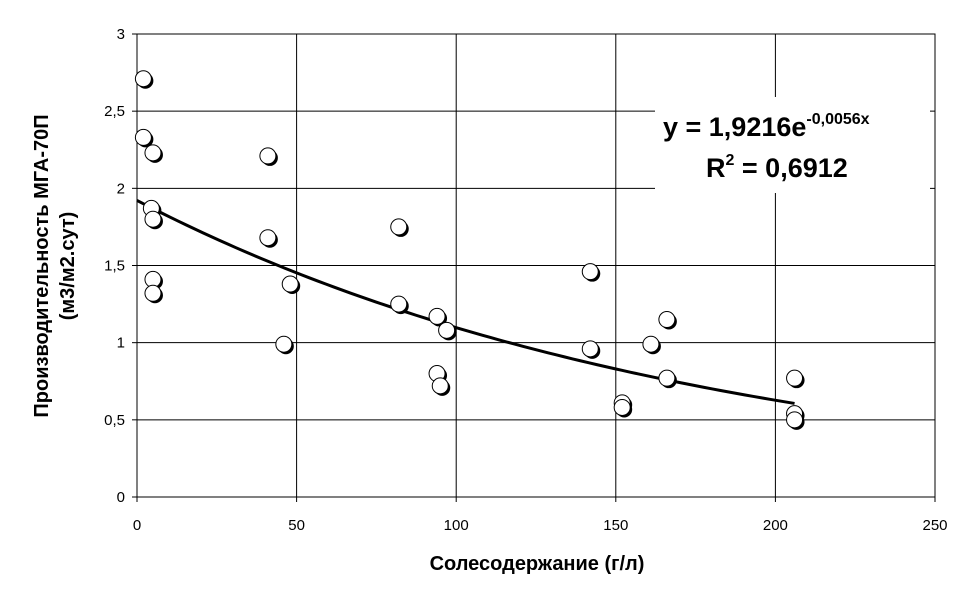 This screenshot has height=604, width=970. What do you see at coordinates (777, 167) in the screenshot?
I see `r-squared-label: R2 = 0,6912` at bounding box center [777, 167].